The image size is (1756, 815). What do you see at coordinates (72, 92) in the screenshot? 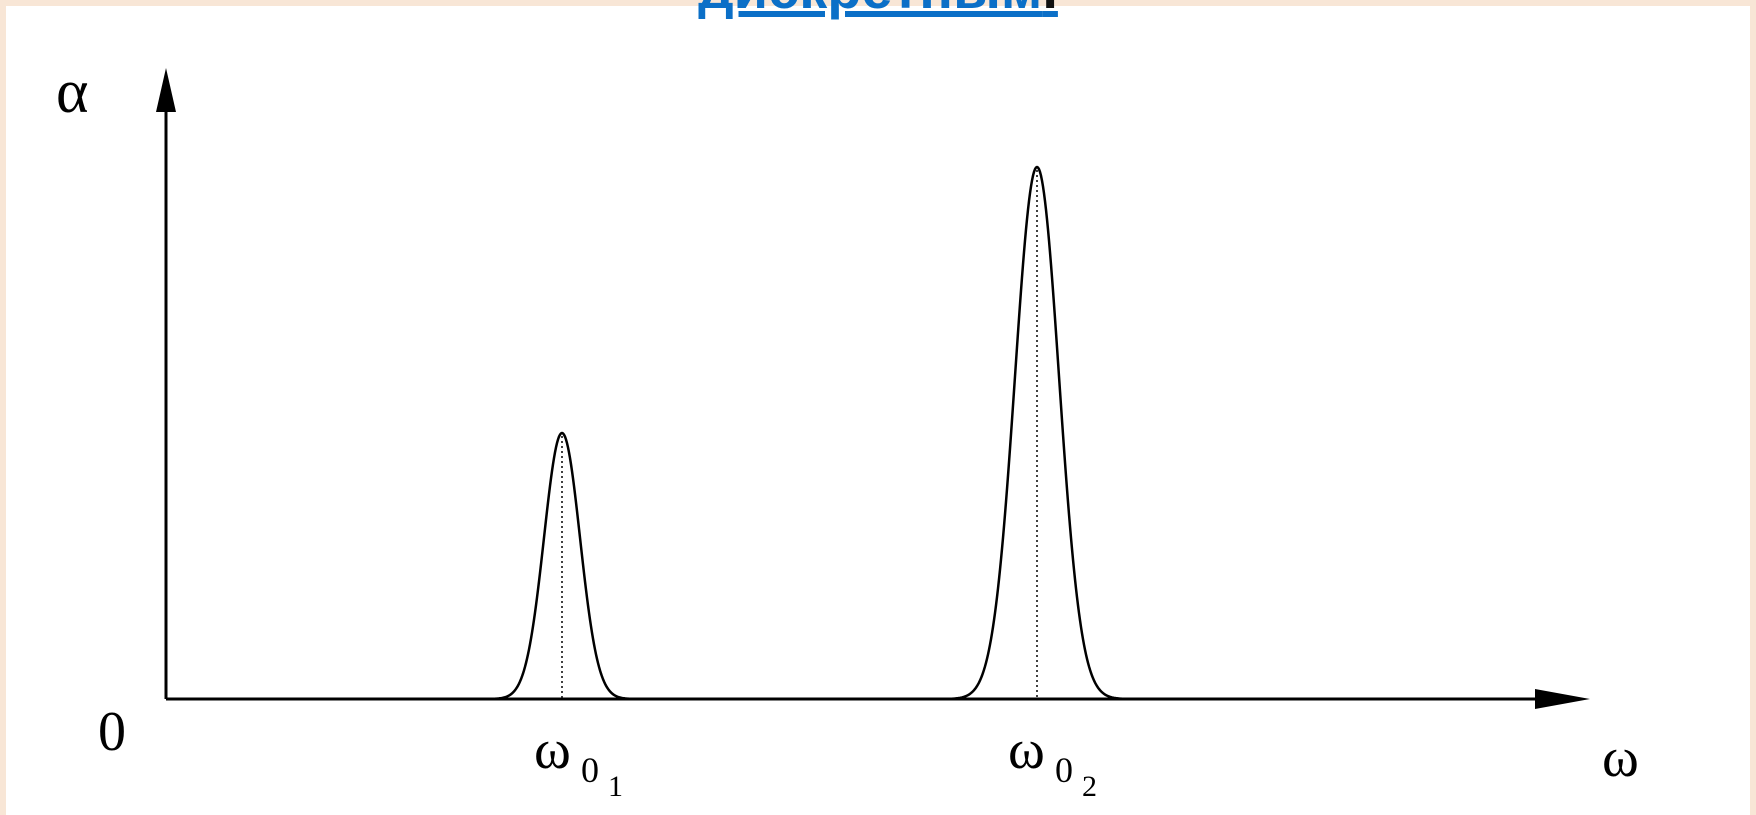
I see `y-axis-label: α` at bounding box center [72, 92].